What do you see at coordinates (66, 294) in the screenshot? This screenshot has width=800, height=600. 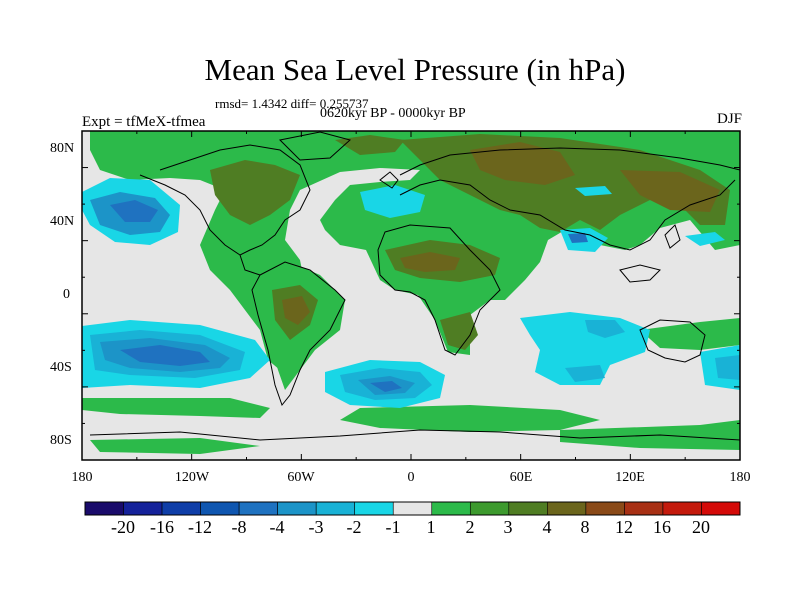 I see `lat-label-equator: 0` at bounding box center [66, 294].